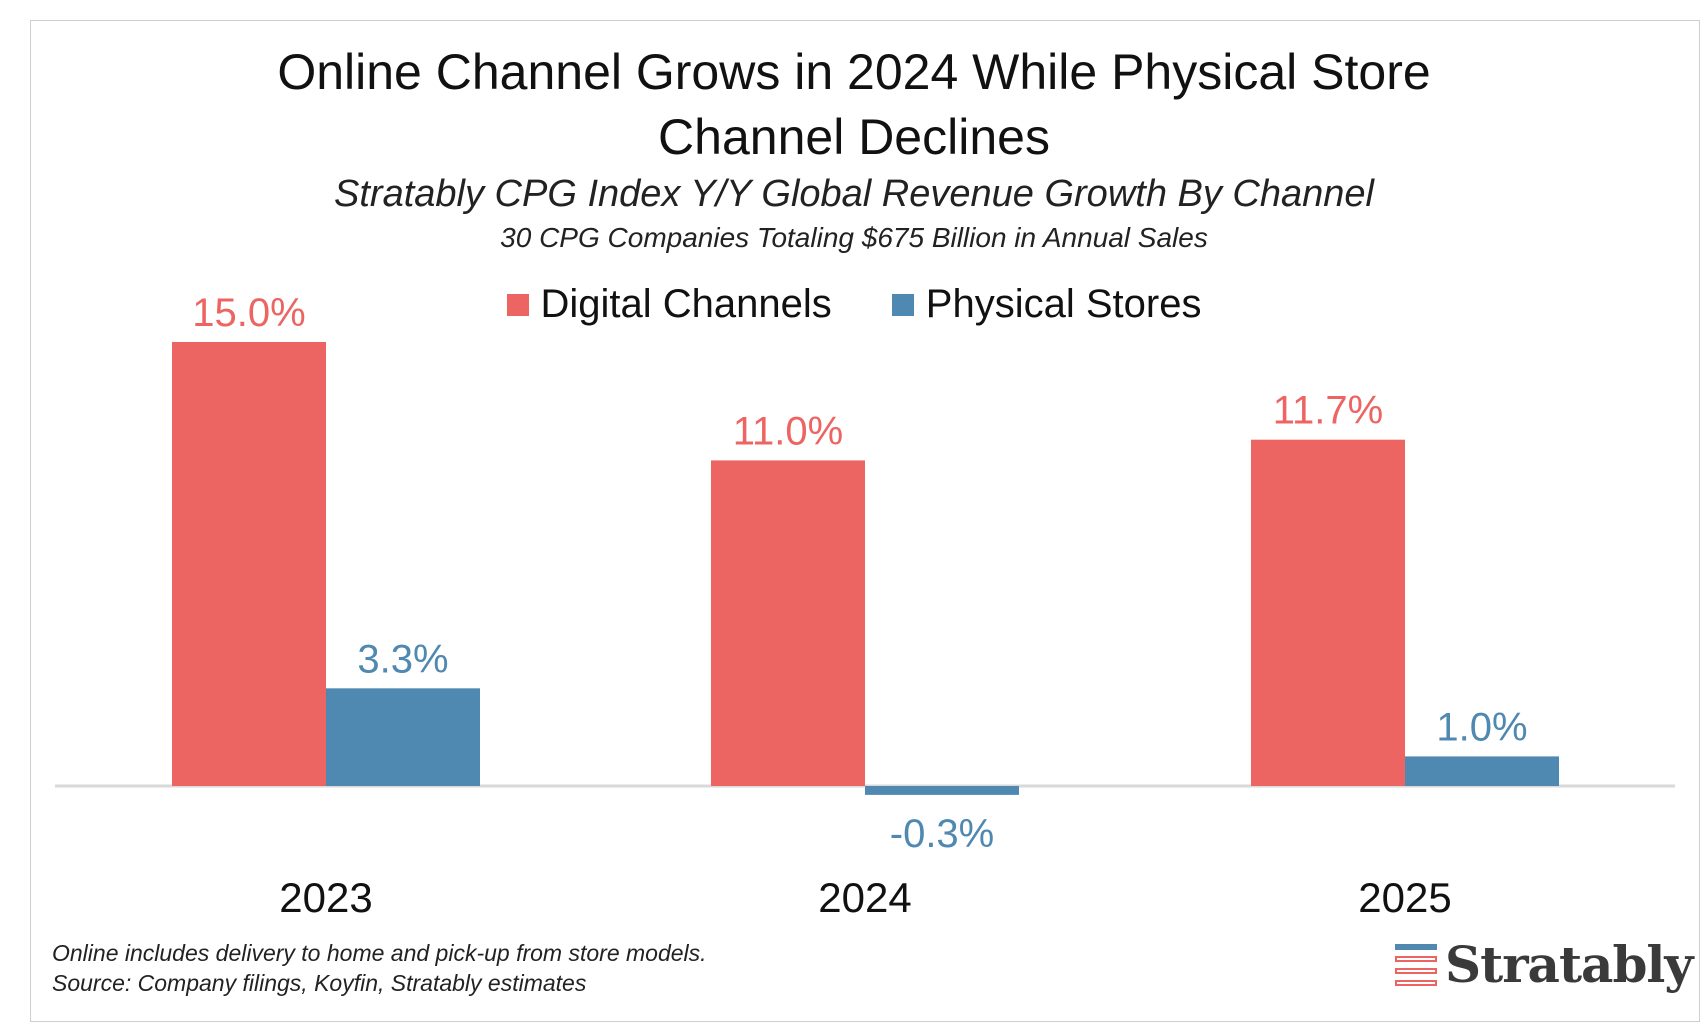 This screenshot has width=1708, height=1030. What do you see at coordinates (1482, 771) in the screenshot?
I see `bar-physical-2025` at bounding box center [1482, 771].